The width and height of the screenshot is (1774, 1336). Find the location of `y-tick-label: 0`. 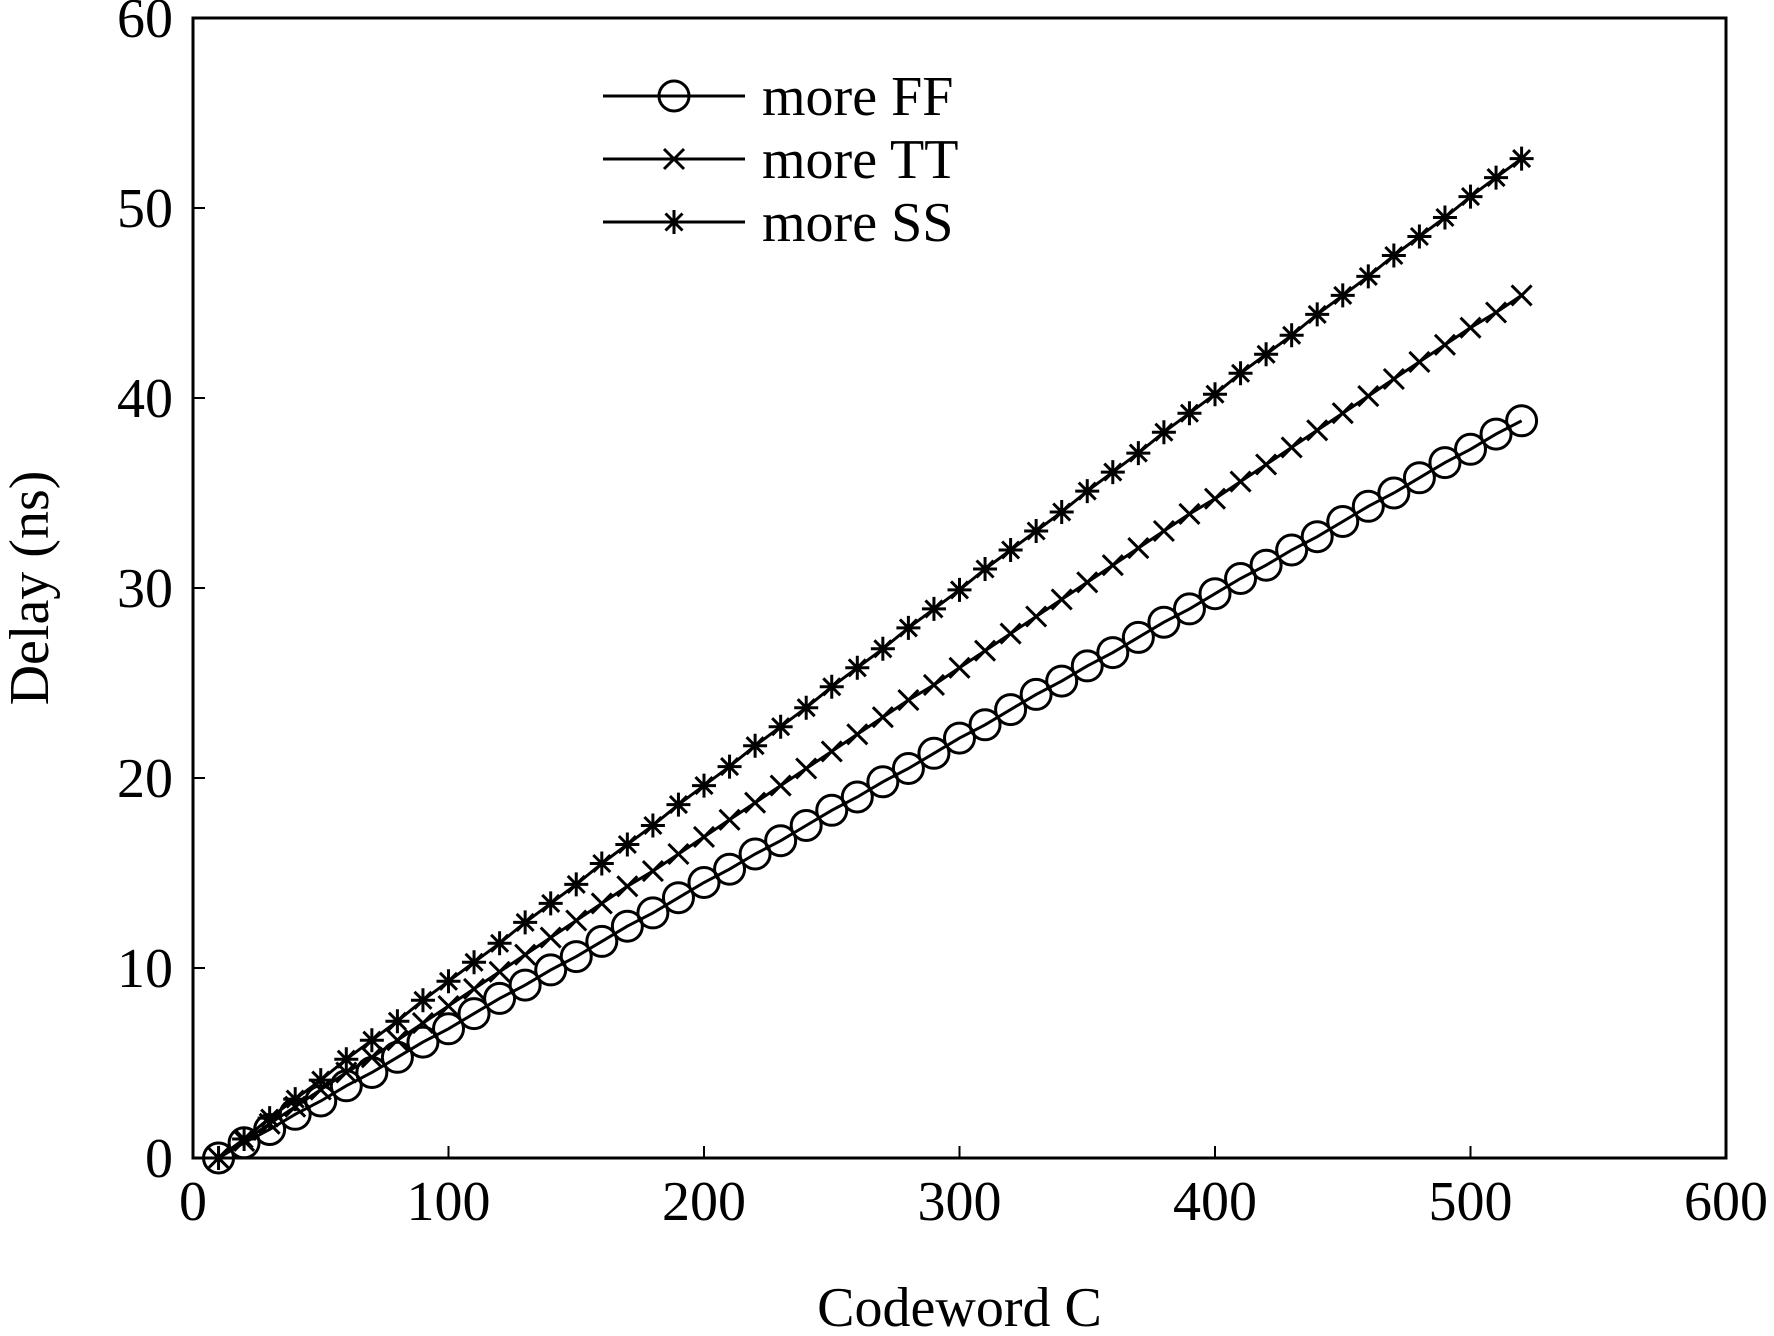

y-tick-label: 0 is located at coordinates (159, 1159).